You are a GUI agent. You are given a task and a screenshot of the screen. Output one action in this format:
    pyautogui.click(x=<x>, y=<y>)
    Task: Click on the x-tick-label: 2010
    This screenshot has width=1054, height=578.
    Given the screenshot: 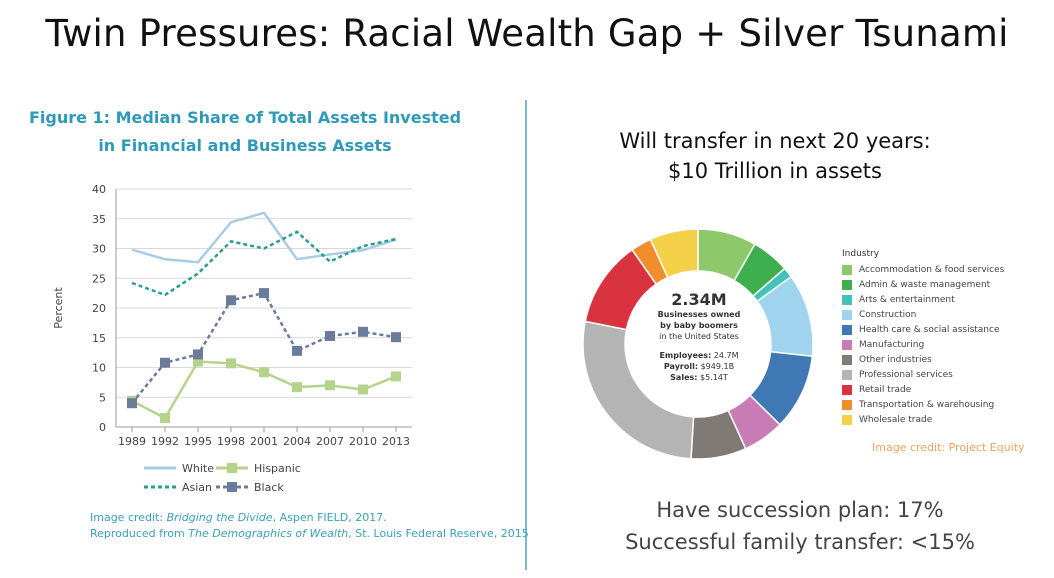 What is the action you would take?
    pyautogui.click(x=363, y=441)
    